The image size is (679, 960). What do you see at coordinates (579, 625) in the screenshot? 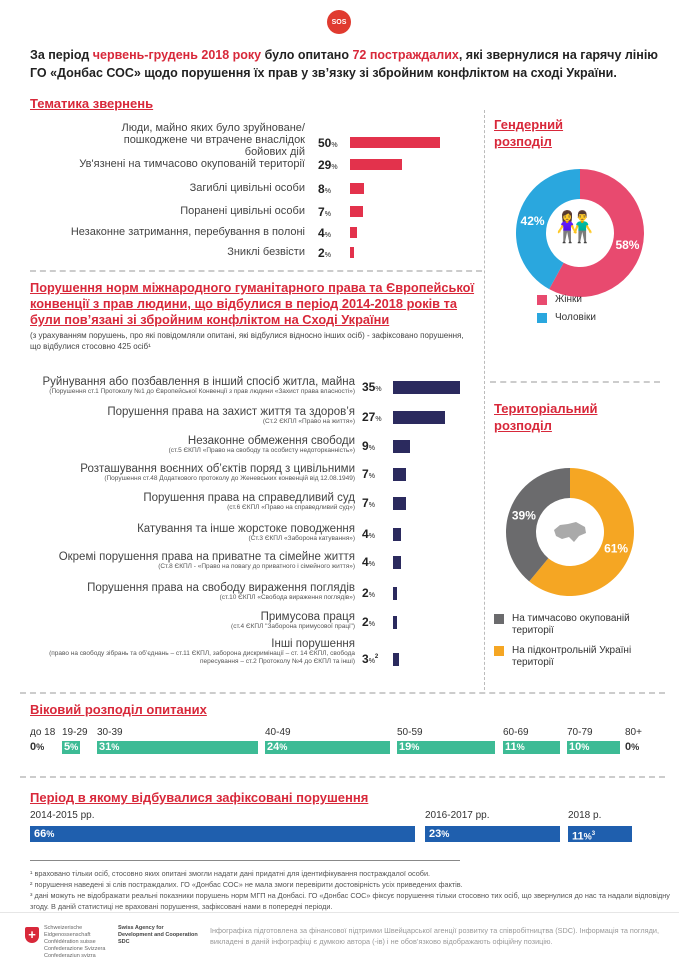
I see `legend-occupied: На тимчасово окупованій території` at bounding box center [579, 625].